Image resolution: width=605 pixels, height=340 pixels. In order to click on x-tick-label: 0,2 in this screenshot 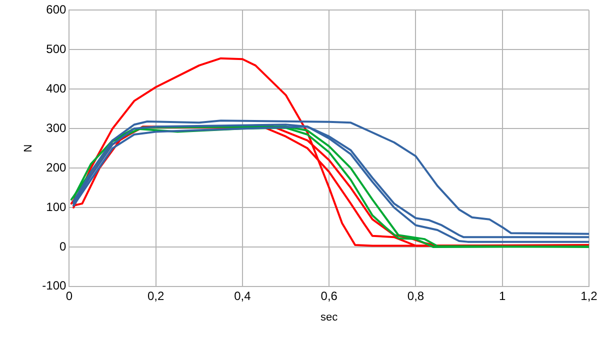, I will do `click(156, 295)`.